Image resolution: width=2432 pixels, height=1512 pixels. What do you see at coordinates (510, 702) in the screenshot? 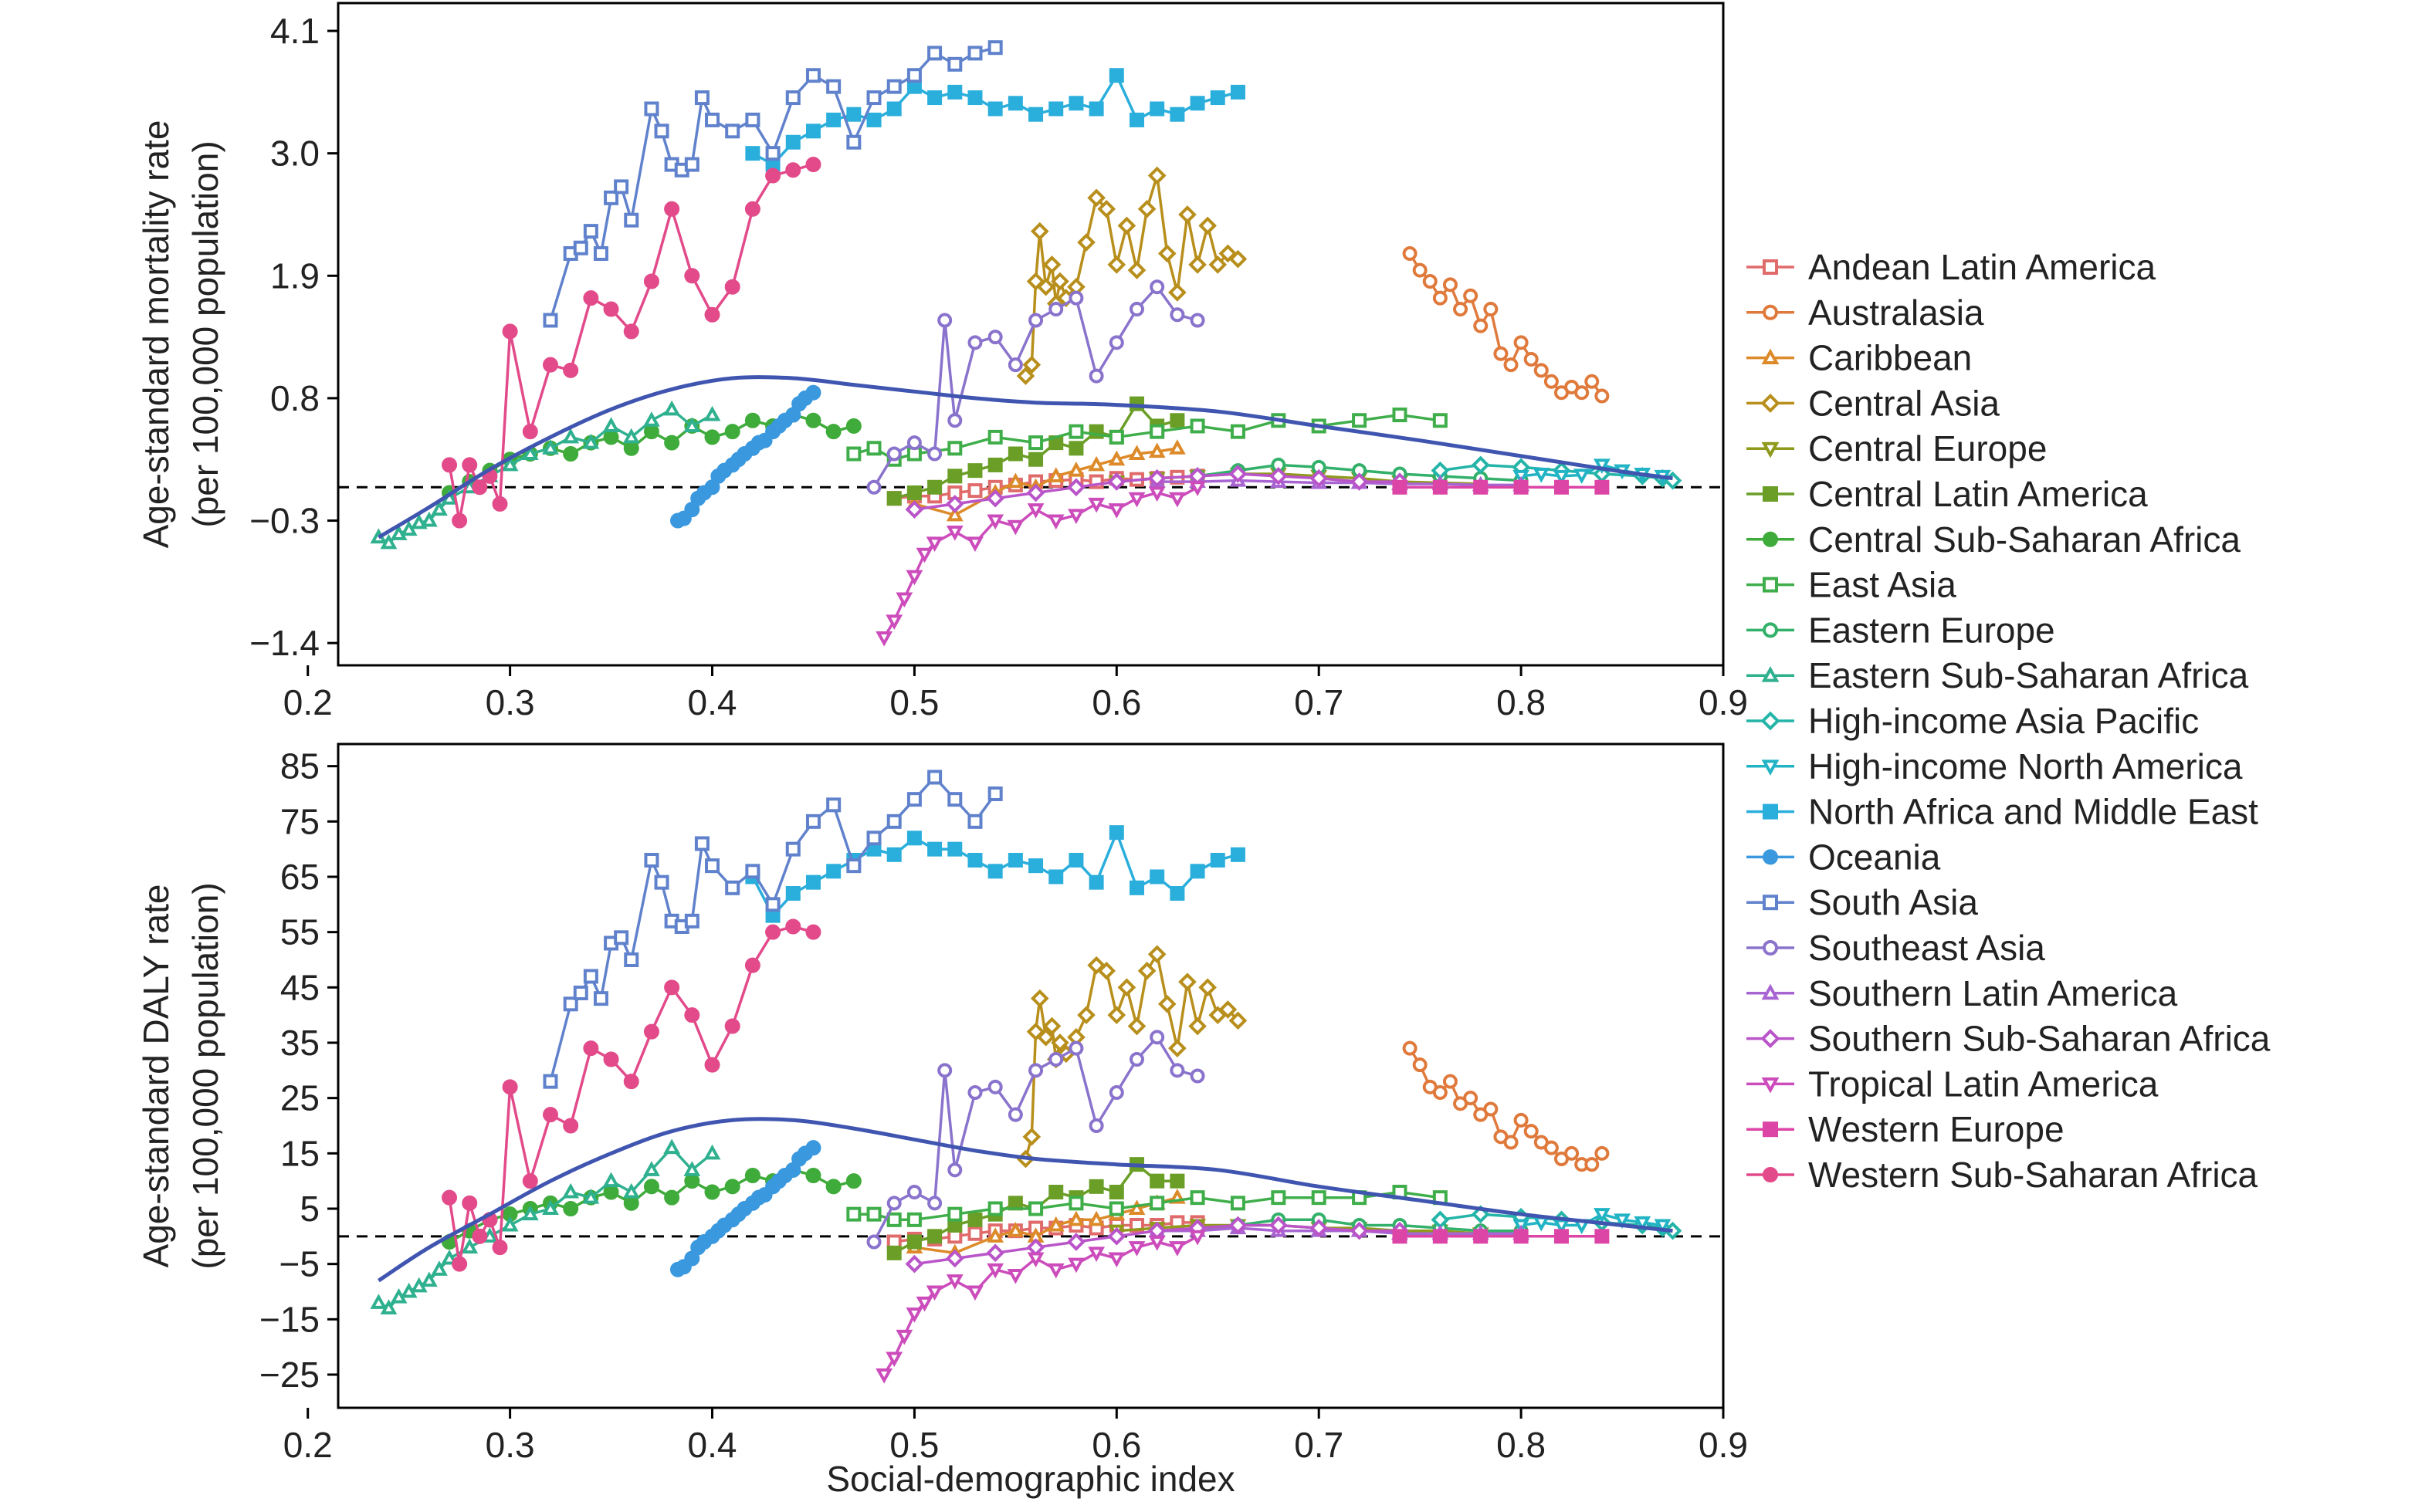
I see `mortality-x-tick-label: 0.3` at bounding box center [510, 702].